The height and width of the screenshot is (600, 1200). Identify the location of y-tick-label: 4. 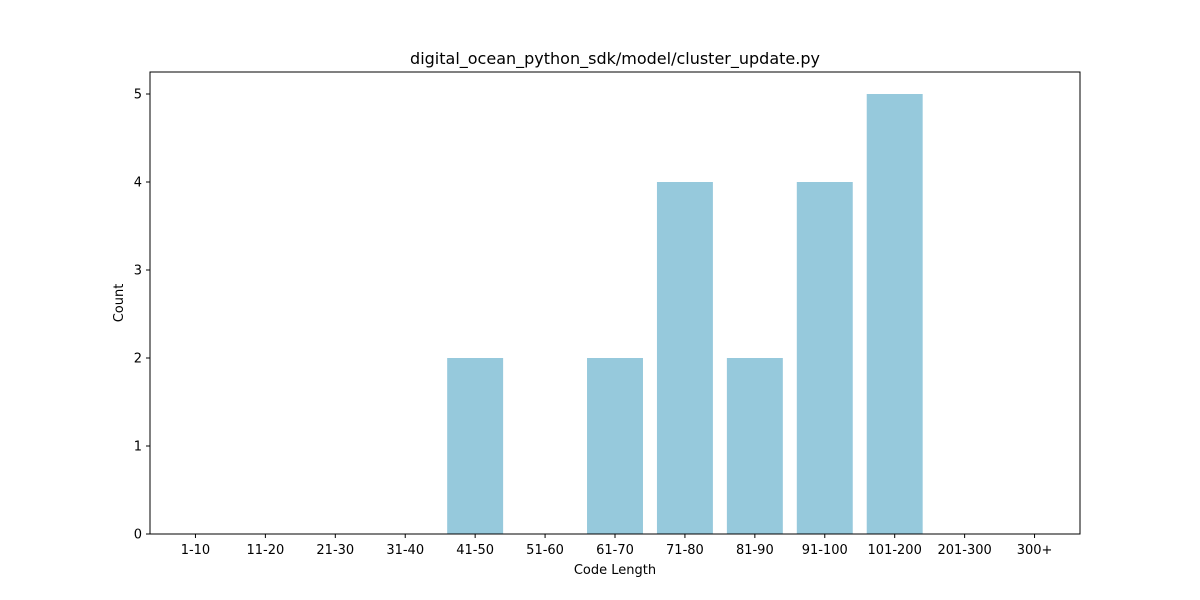
(138, 183).